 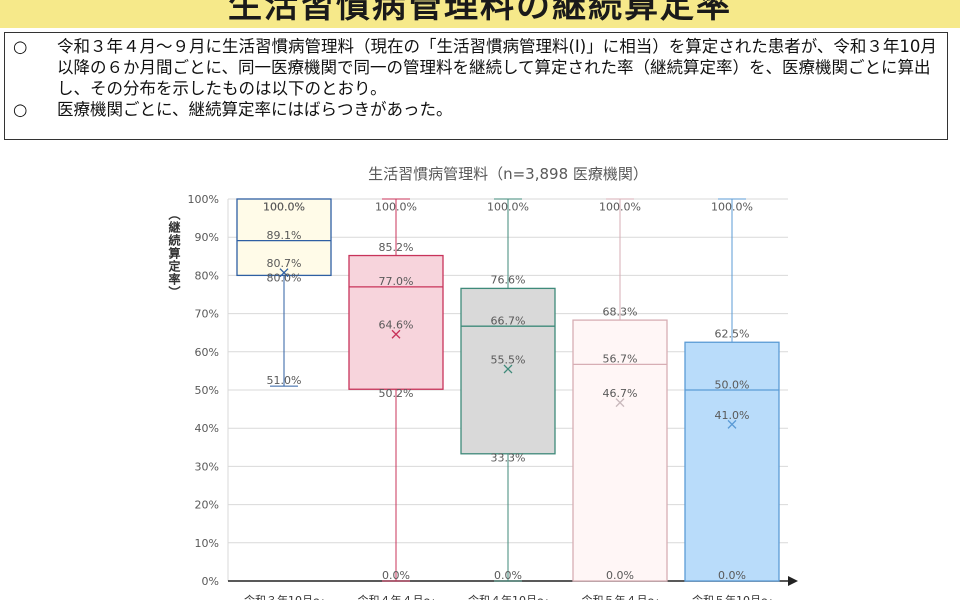 What do you see at coordinates (207, 352) in the screenshot?
I see `y-tick-label: 60%` at bounding box center [207, 352].